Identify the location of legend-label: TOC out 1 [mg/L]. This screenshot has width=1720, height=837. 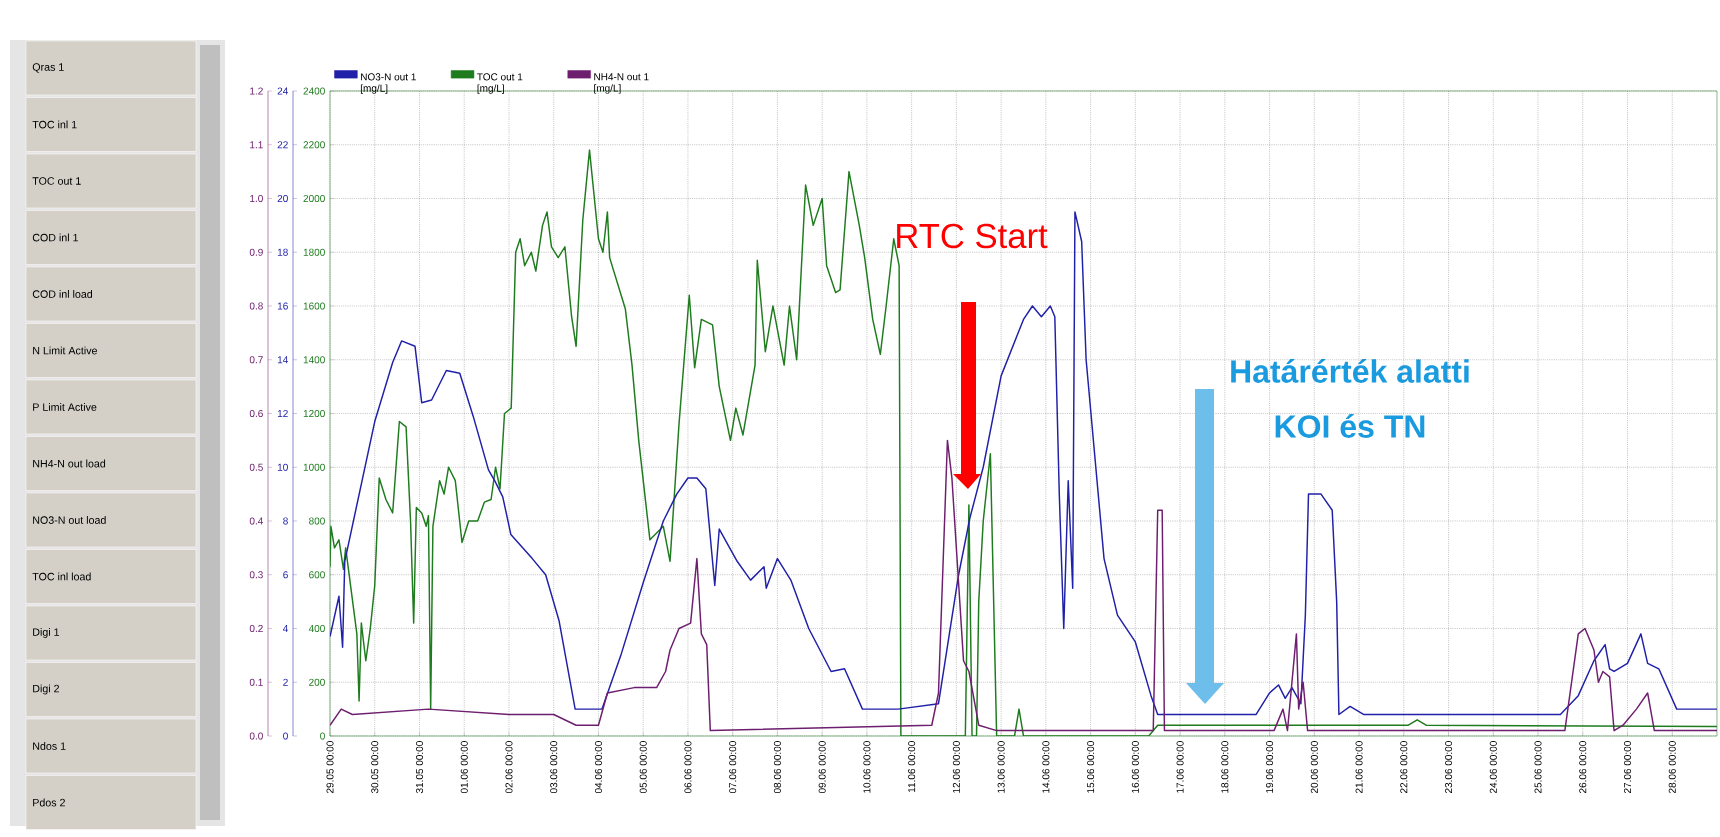
(500, 83).